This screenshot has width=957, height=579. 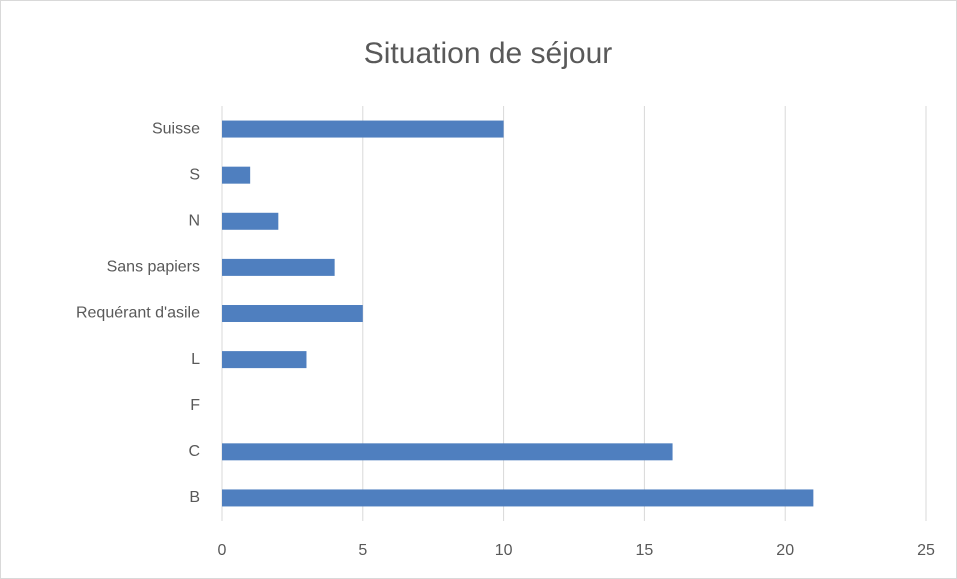 What do you see at coordinates (785, 550) in the screenshot?
I see `x-tick-label: 20` at bounding box center [785, 550].